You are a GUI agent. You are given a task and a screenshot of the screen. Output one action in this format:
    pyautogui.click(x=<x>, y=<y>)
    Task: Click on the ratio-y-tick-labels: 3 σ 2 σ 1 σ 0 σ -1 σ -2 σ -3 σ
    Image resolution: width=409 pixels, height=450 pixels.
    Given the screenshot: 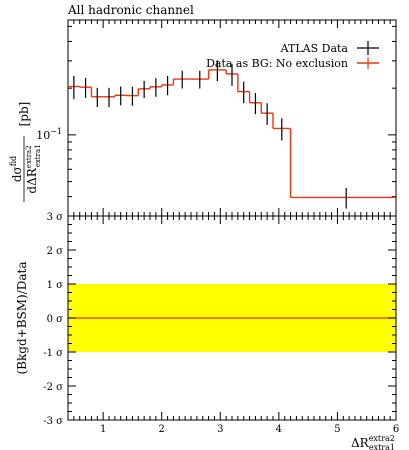 What is the action you would take?
    pyautogui.click(x=53, y=319)
    